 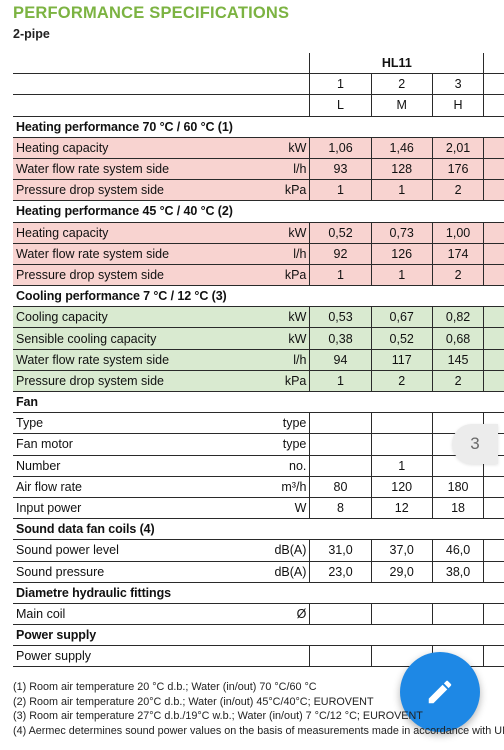 What do you see at coordinates (258, 593) in the screenshot?
I see `section-title: Diametre hydraulic fittings` at bounding box center [258, 593].